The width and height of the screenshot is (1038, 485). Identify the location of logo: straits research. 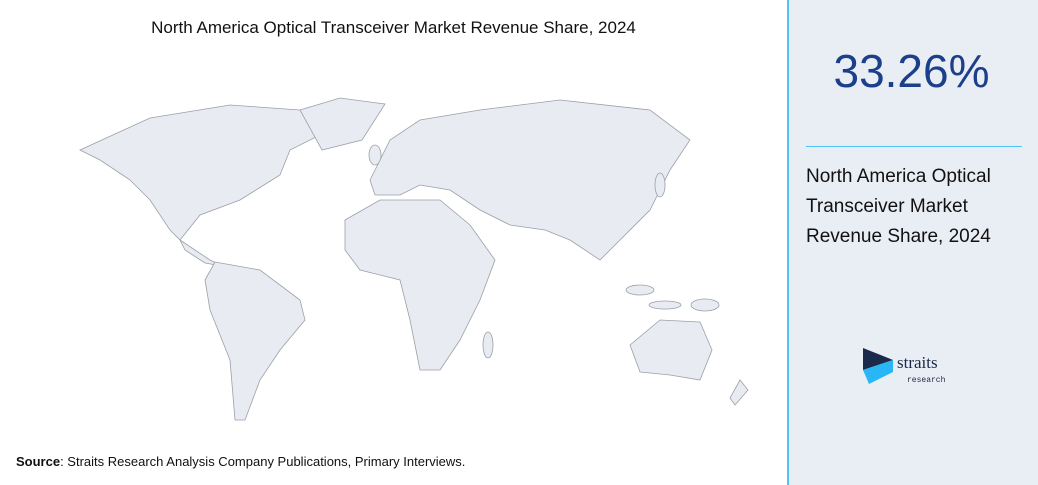
(904, 366).